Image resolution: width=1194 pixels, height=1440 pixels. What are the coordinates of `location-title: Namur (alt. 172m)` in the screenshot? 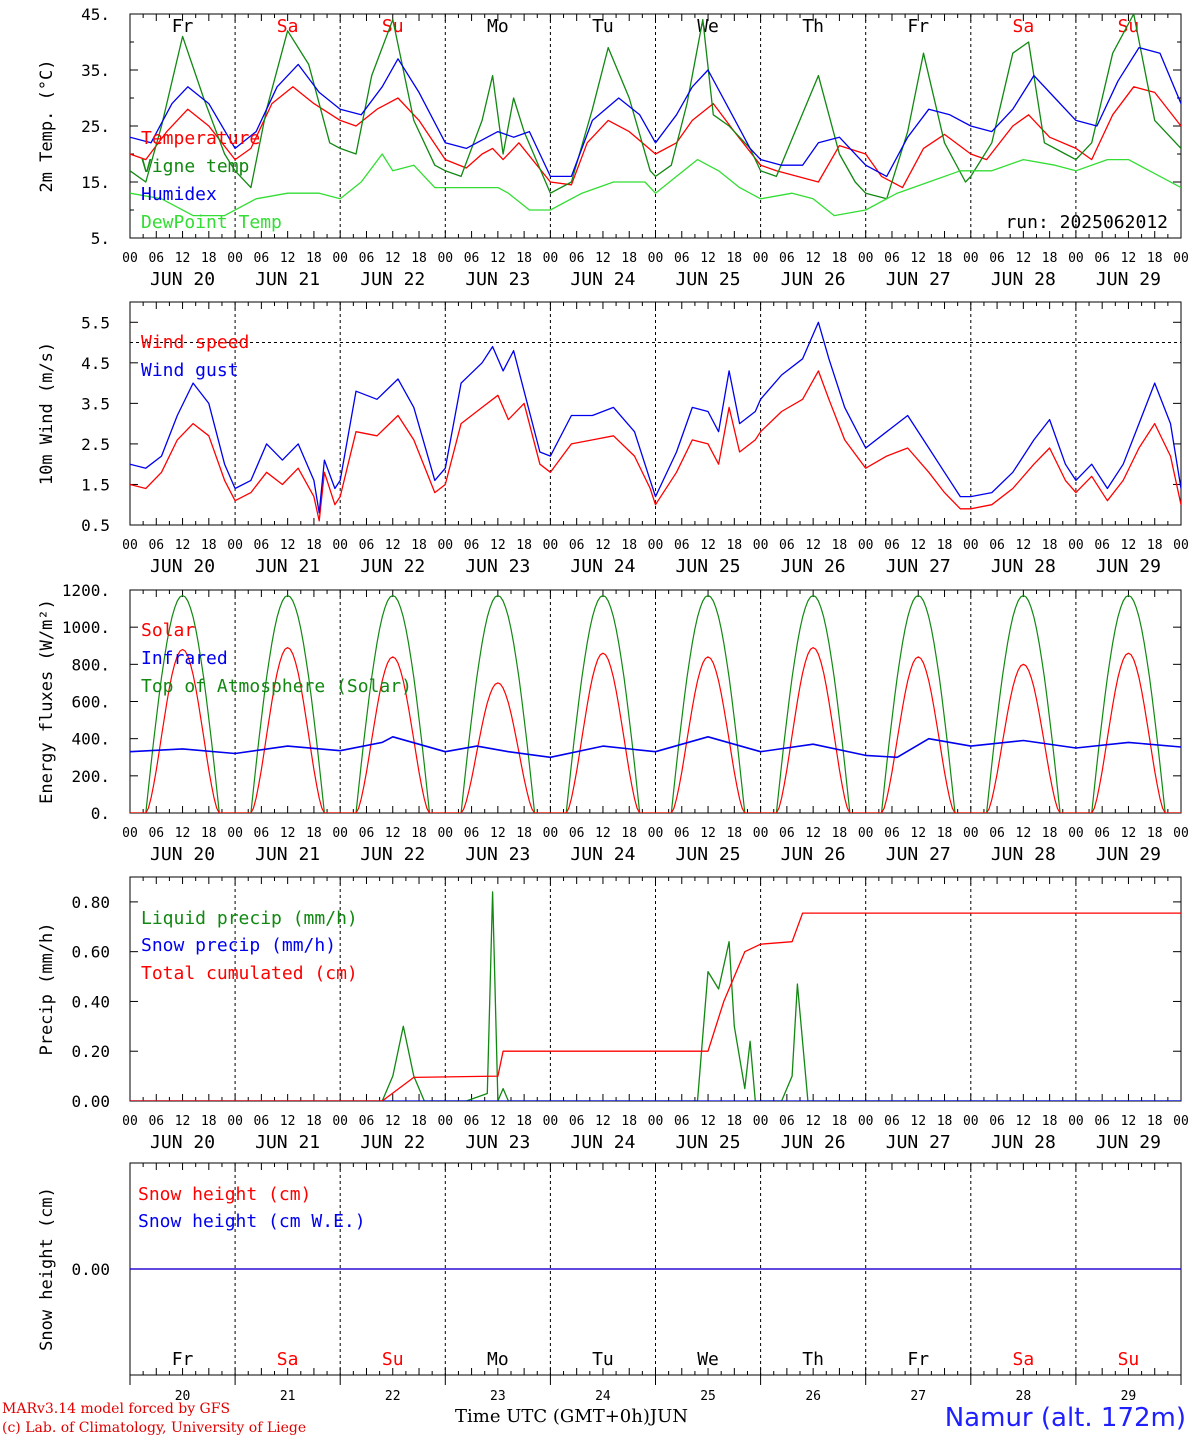 It's located at (1065, 1418).